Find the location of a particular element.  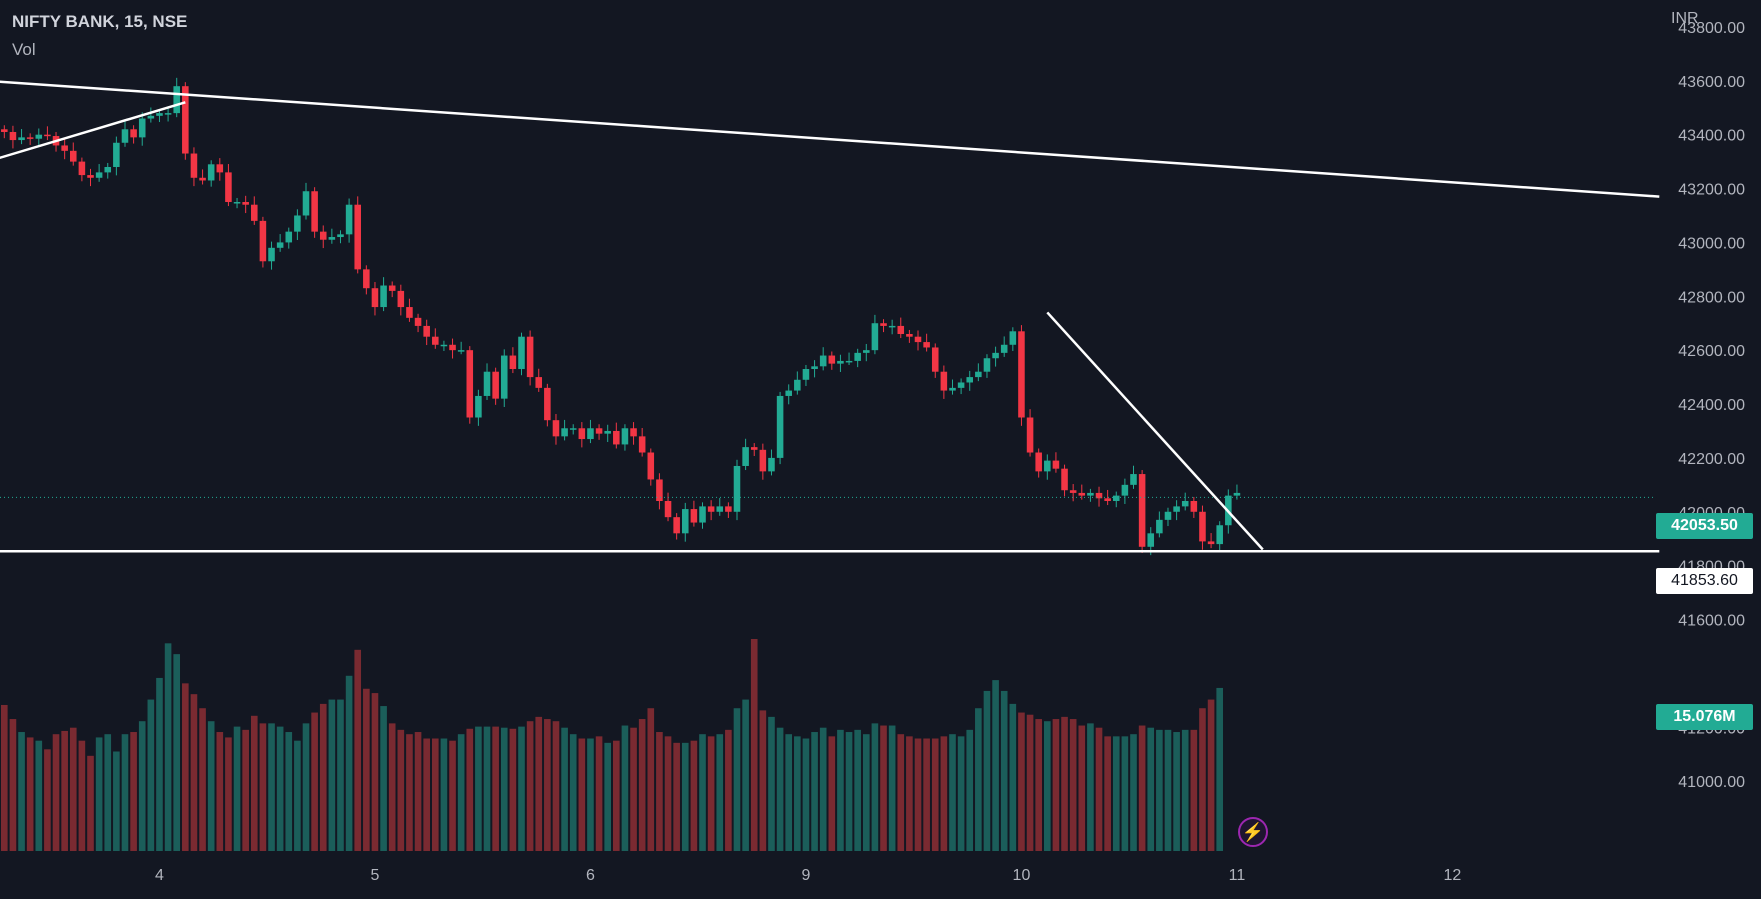

volume-value-badge: 15.076M is located at coordinates (1704, 717).